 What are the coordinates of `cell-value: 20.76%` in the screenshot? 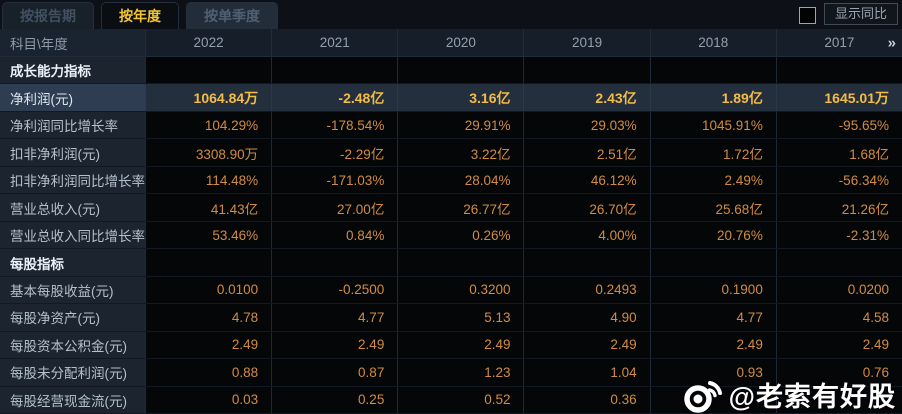 It's located at (712, 235).